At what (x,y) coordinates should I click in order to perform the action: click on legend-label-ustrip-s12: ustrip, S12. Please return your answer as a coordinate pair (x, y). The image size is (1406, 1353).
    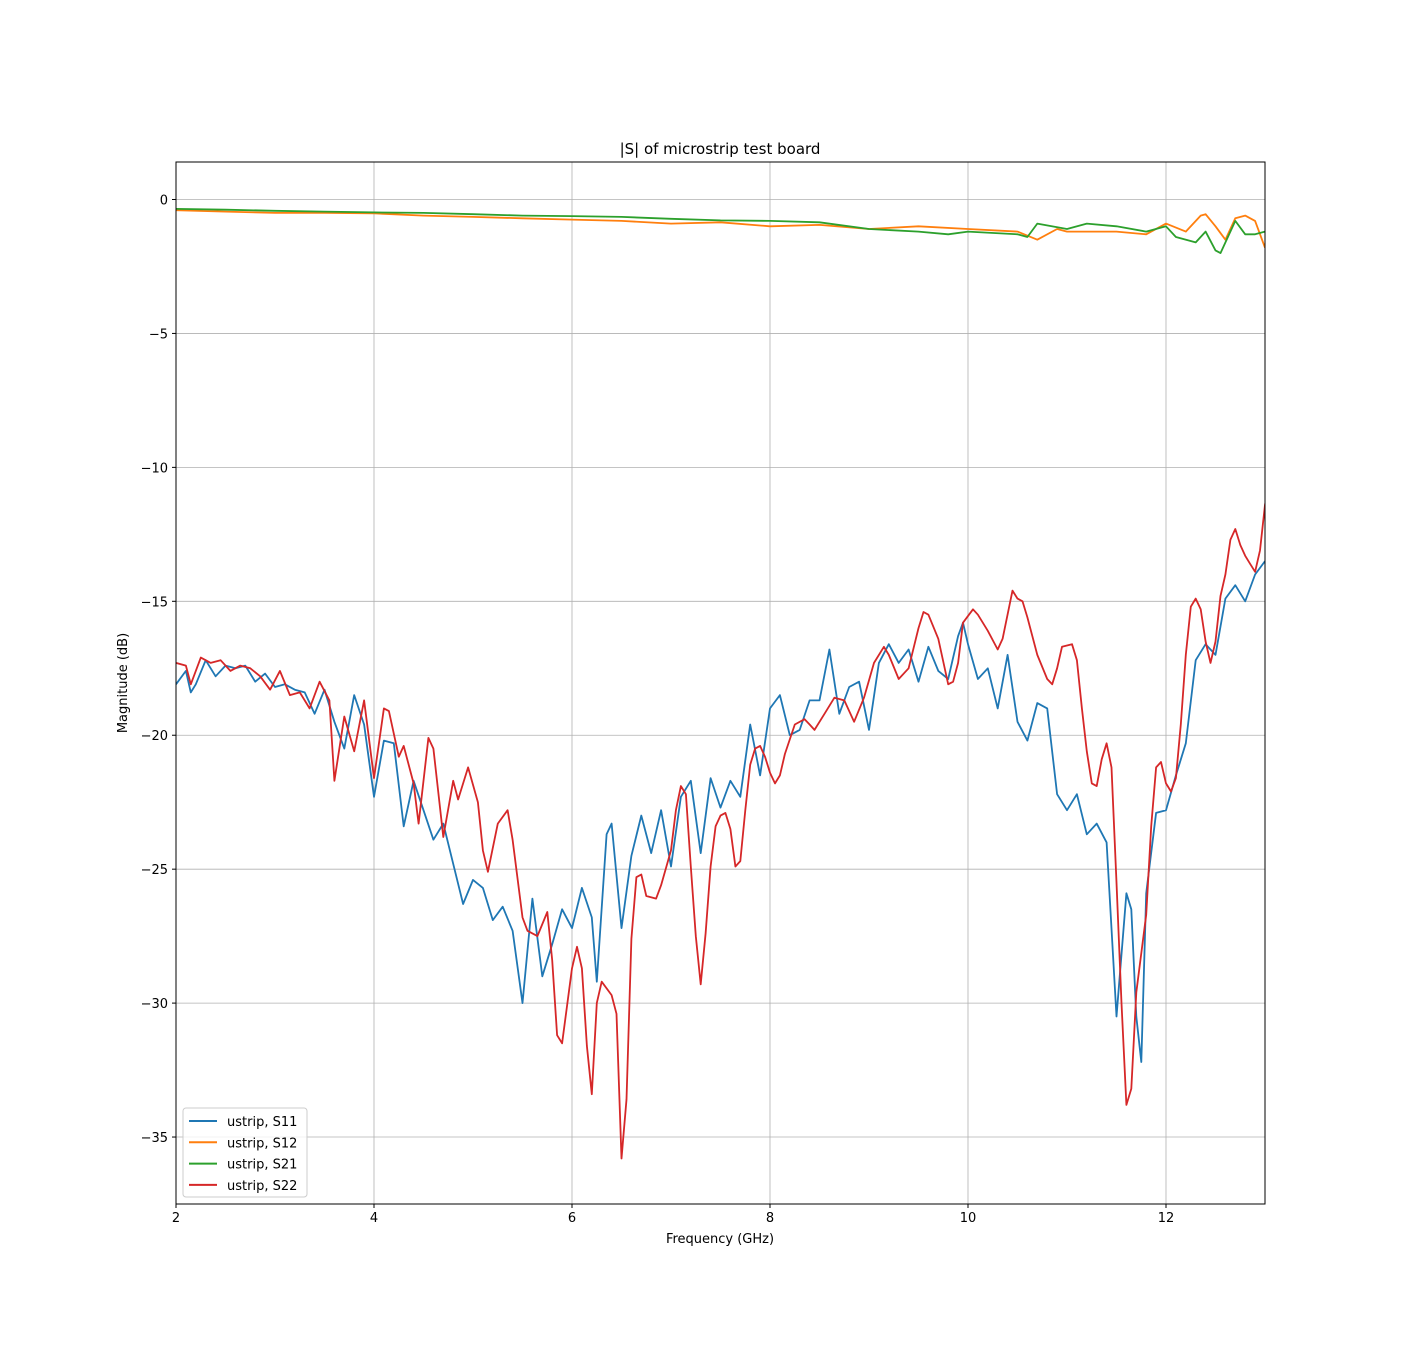
    Looking at the image, I should click on (262, 1143).